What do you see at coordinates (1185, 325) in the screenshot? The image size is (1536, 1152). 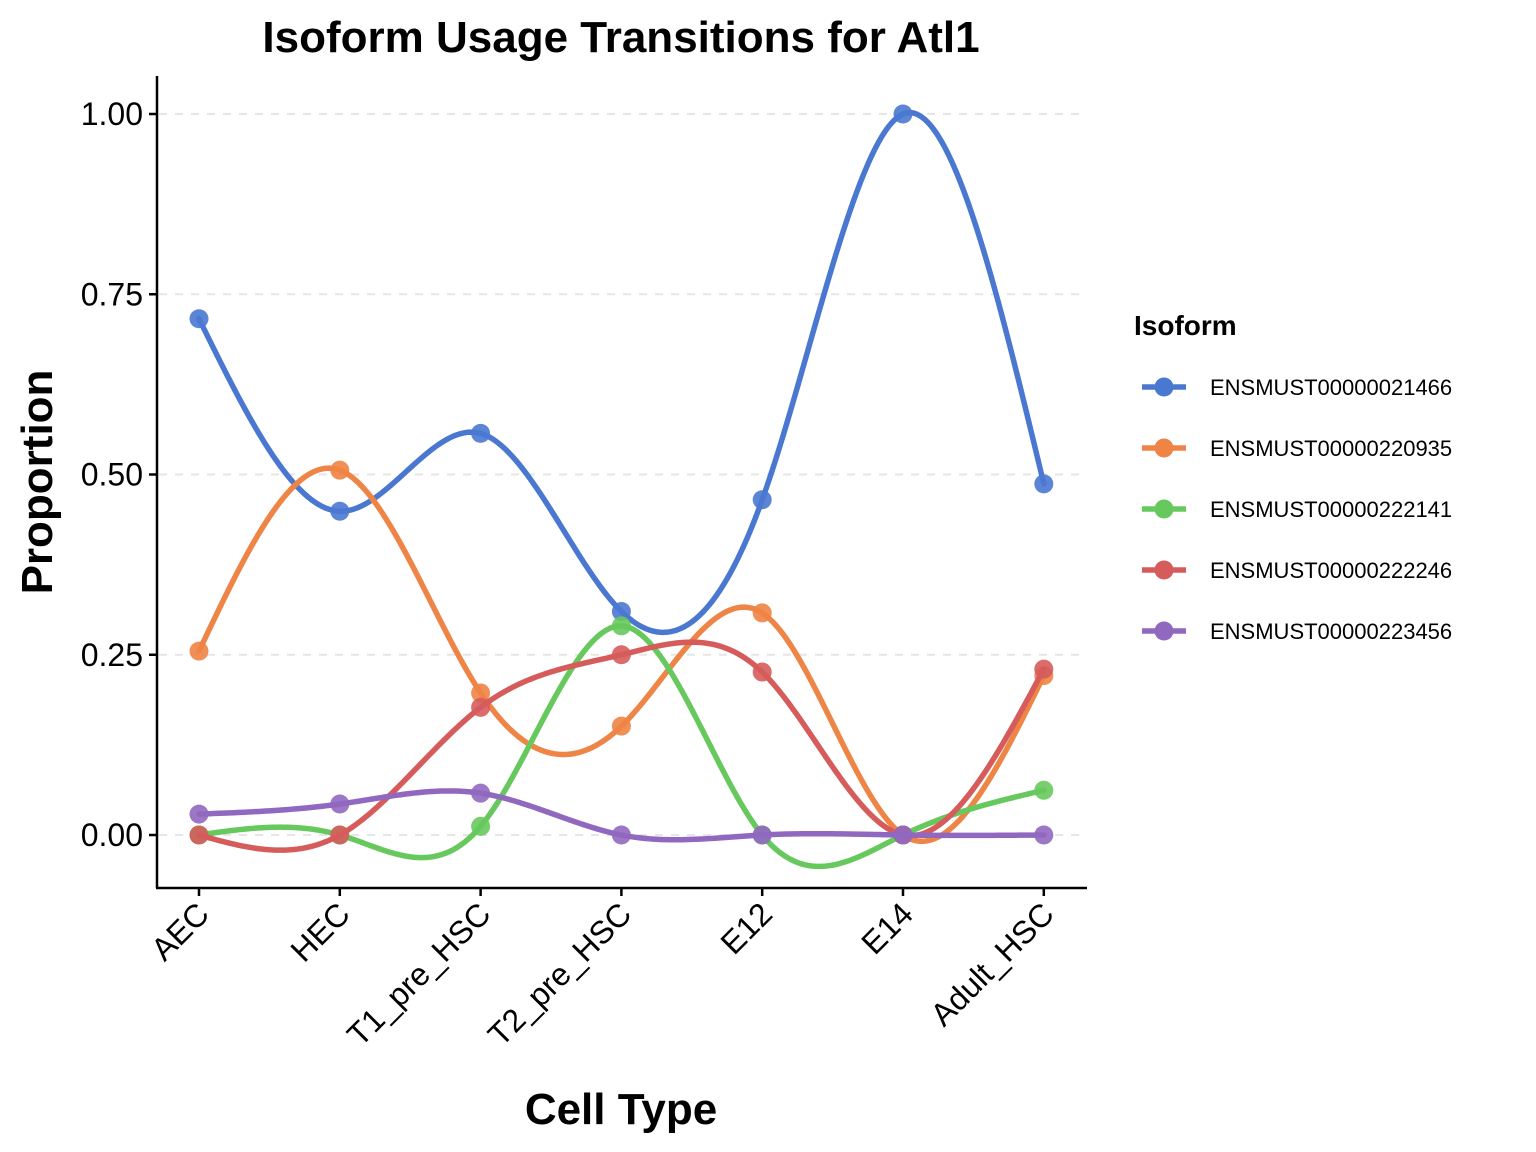 I see `legend-title: Isoform` at bounding box center [1185, 325].